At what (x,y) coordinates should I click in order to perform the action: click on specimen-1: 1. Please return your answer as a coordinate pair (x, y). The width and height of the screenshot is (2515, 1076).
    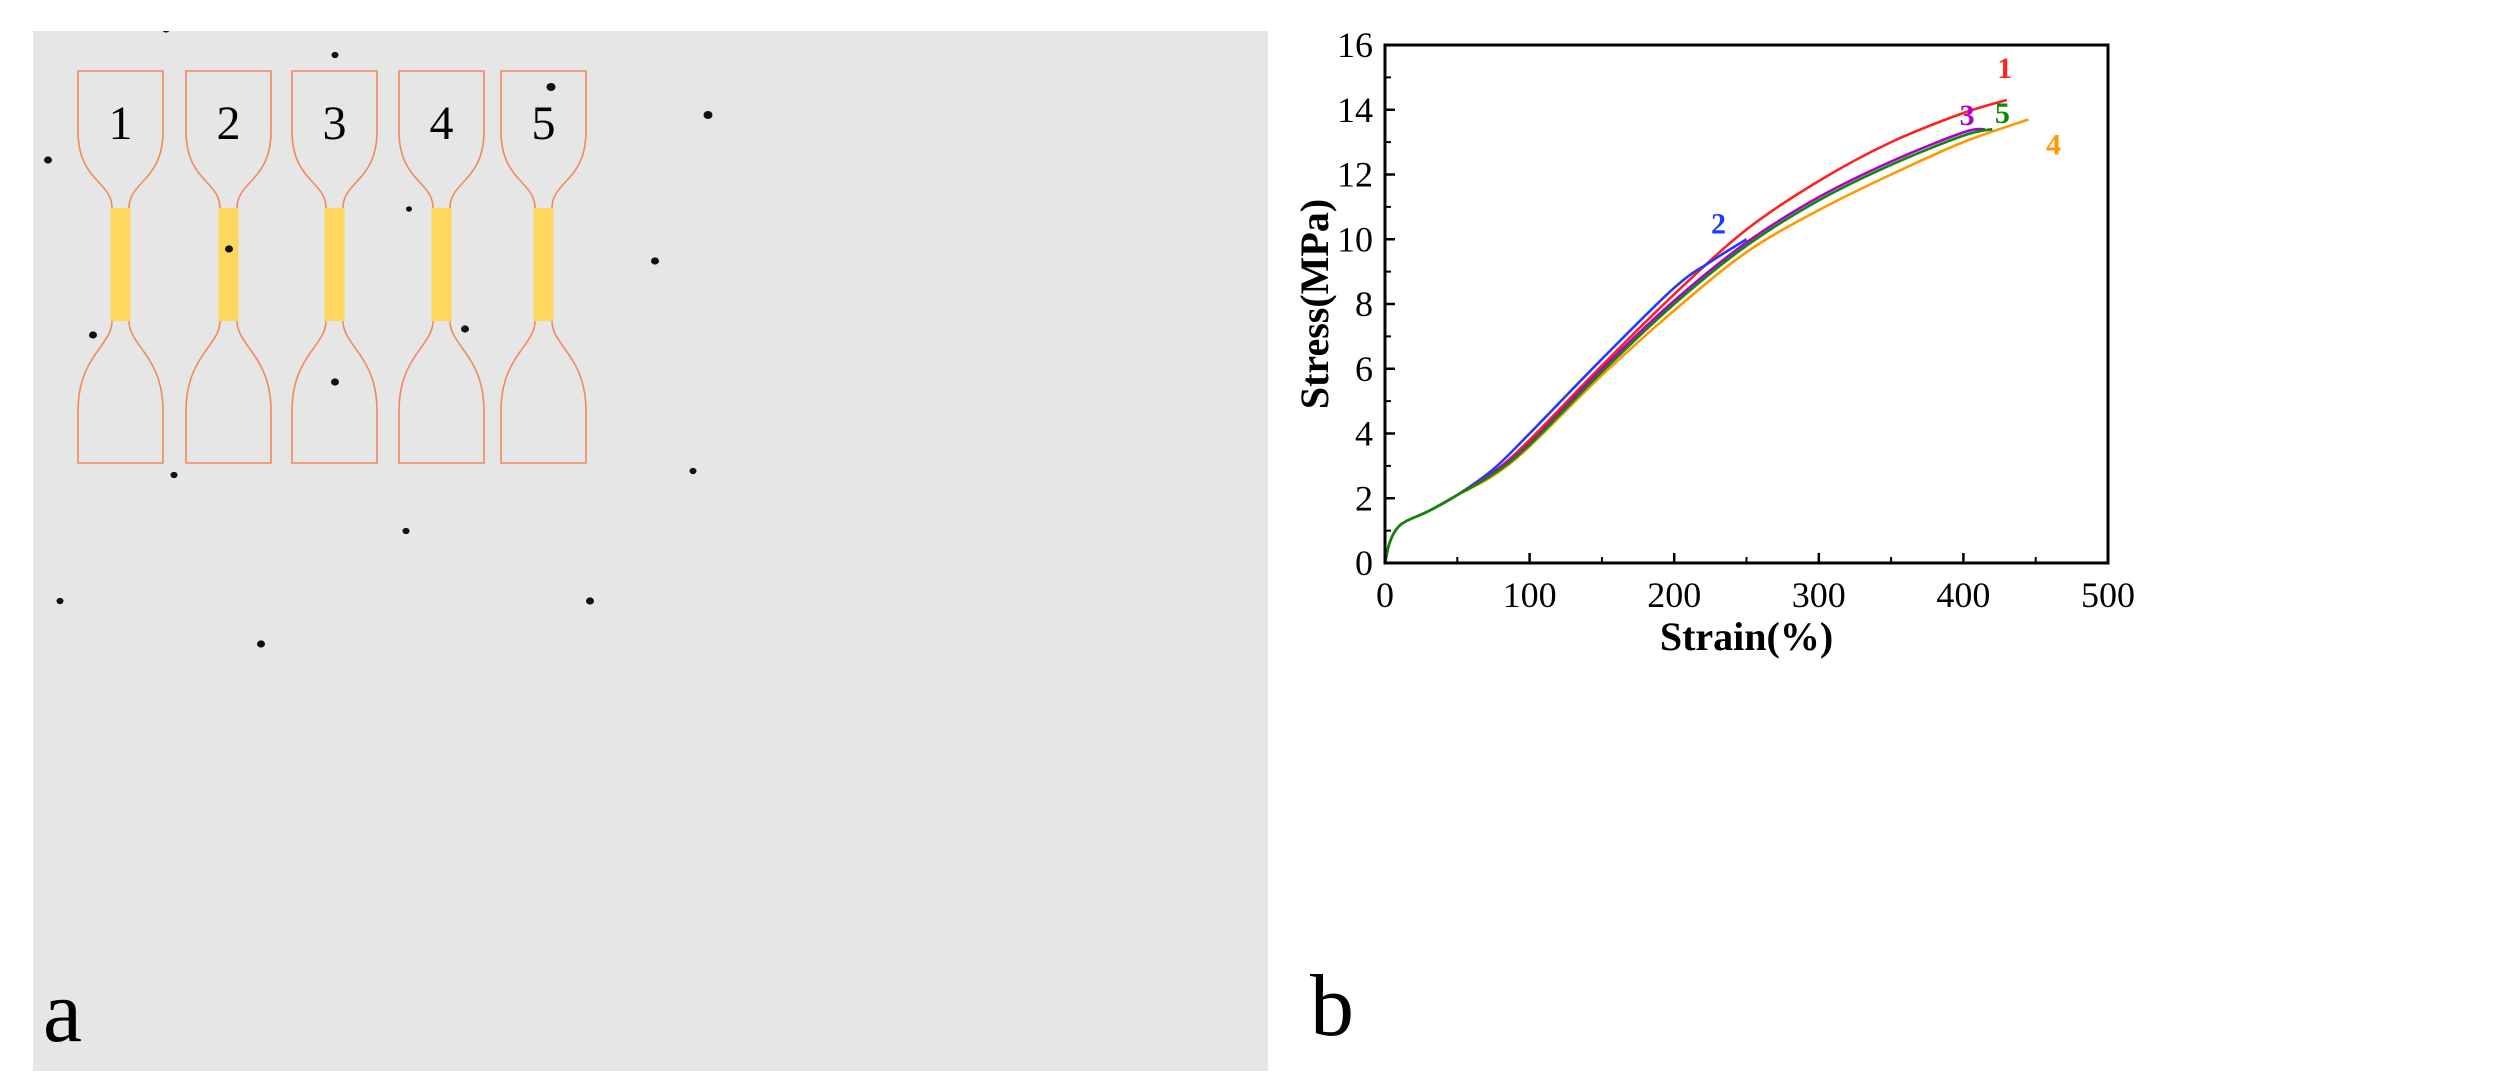
    Looking at the image, I should click on (120, 267).